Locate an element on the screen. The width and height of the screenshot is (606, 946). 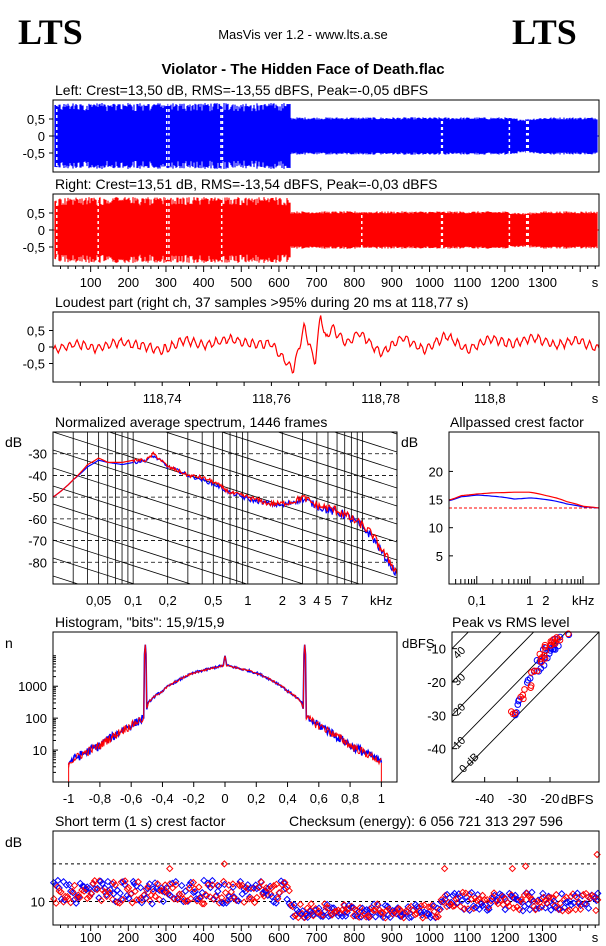
histogram-ytick-label: 10 is located at coordinates (40, 750).